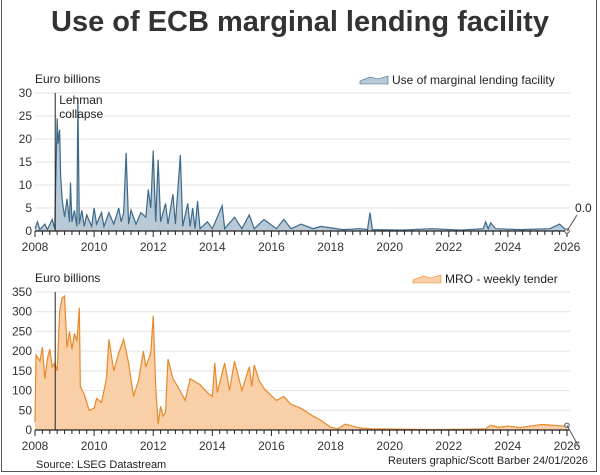 This screenshot has width=600, height=475. Describe the element at coordinates (26, 139) in the screenshot. I see `y-tick-label: 20` at that location.